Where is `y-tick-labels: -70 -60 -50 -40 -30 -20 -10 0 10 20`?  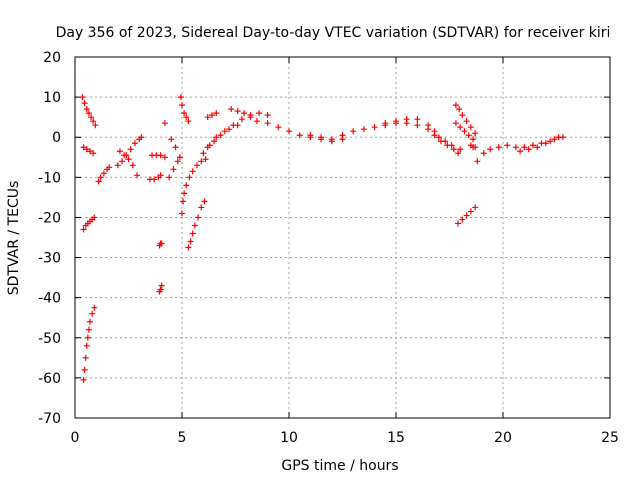 y-tick-labels: -70 -60 -50 -40 -30 -20 -10 0 10 20 is located at coordinates (49, 238).